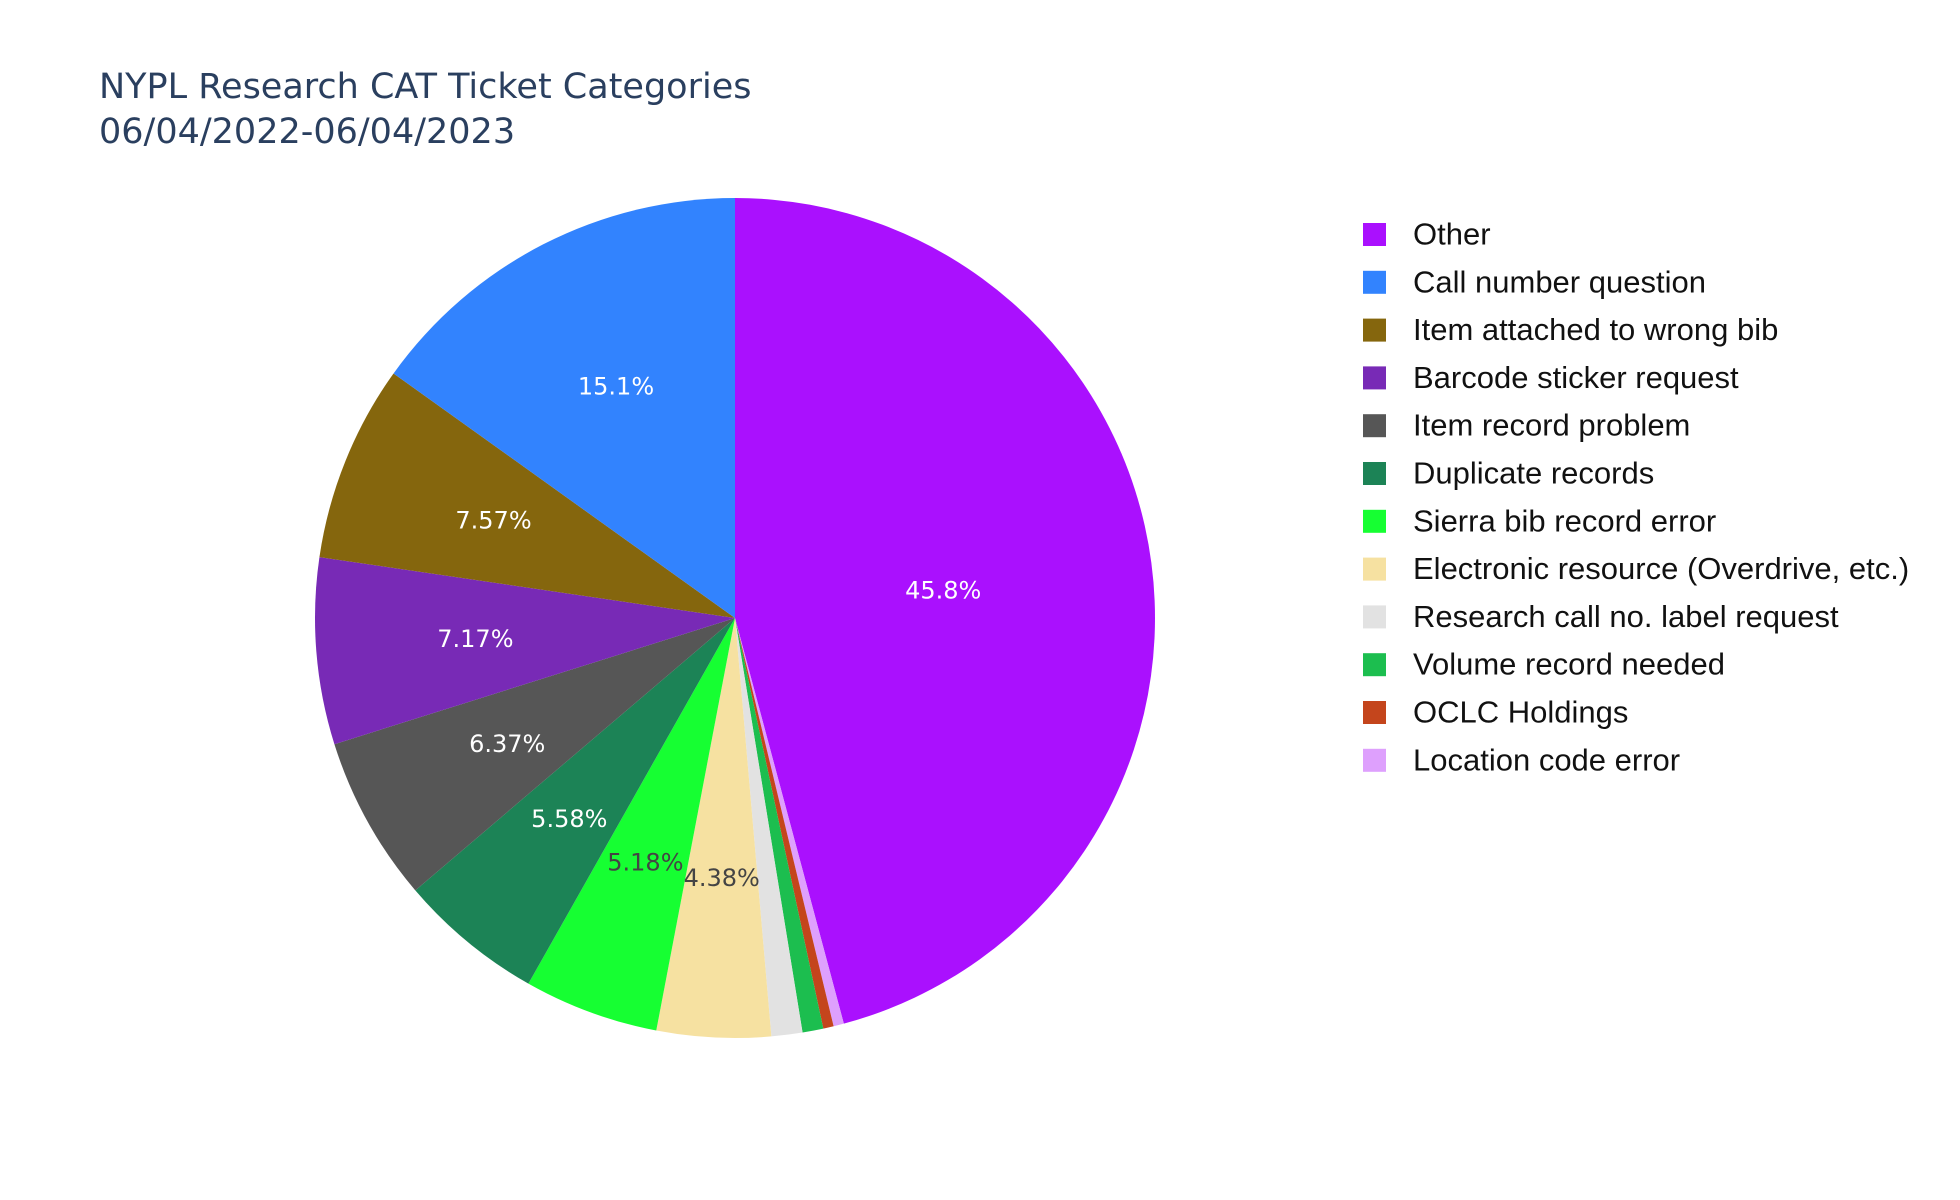  What do you see at coordinates (569, 819) in the screenshot?
I see `pie-slice-percent-label: 5.58%` at bounding box center [569, 819].